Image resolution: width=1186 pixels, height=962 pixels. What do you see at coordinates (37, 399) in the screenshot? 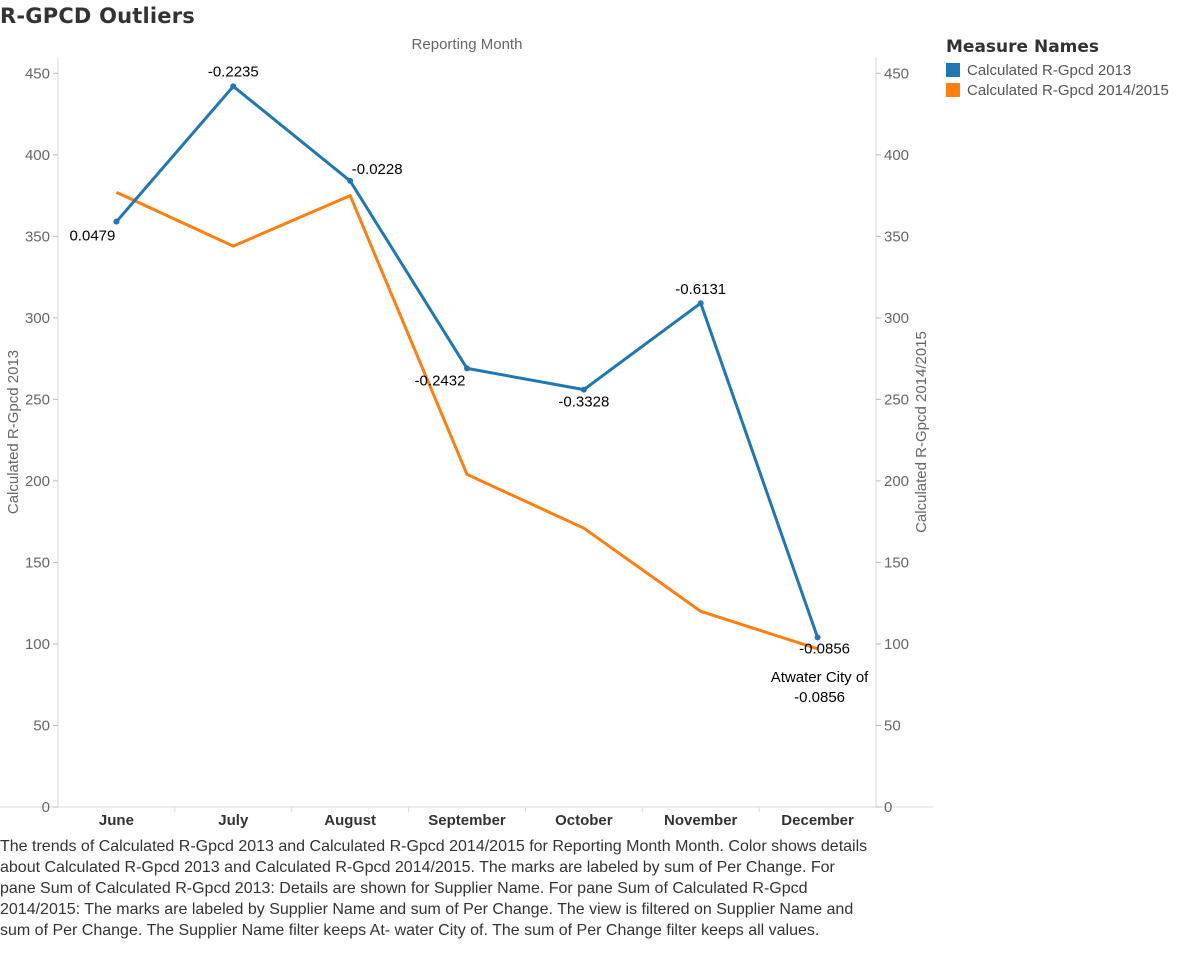
I see `y-tick-label-left: 250` at bounding box center [37, 399].